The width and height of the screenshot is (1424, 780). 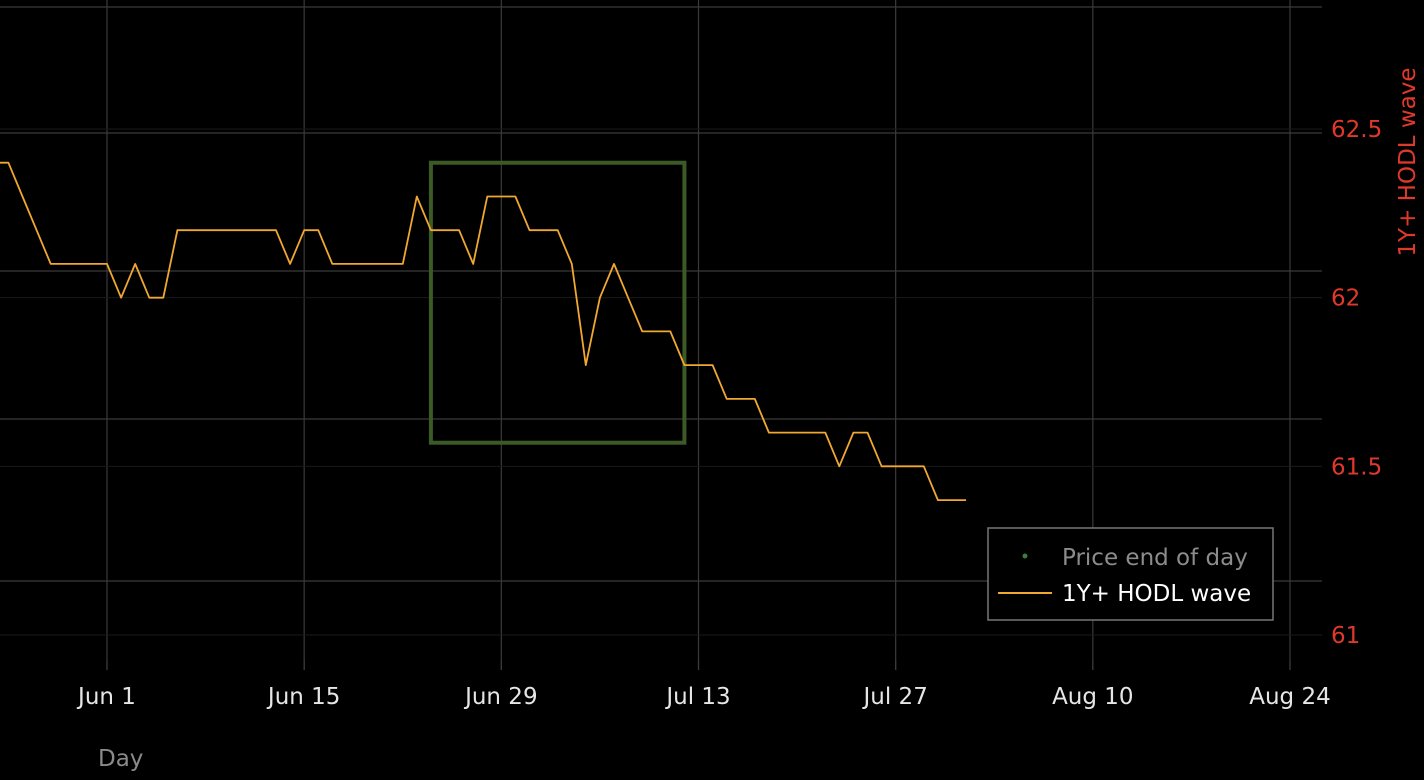 What do you see at coordinates (1155, 558) in the screenshot?
I see `legend-price-label: Price end of day` at bounding box center [1155, 558].